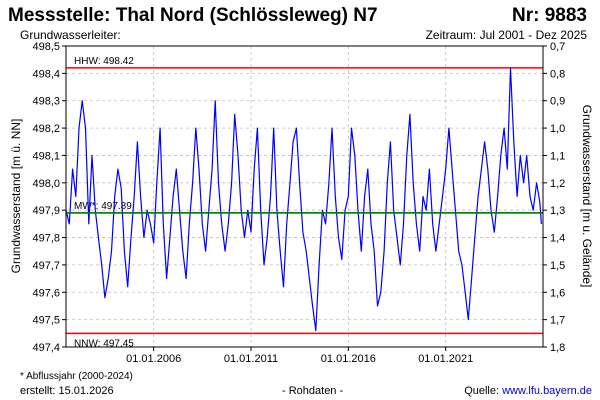 Image resolution: width=600 pixels, height=400 pixels. I want to click on y-tick-label-right: 1,2, so click(557, 184).